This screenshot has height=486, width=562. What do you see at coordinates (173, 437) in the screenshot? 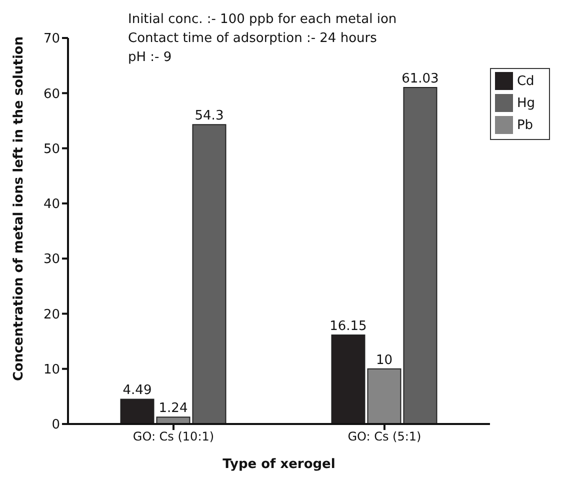
I see `x-tick-label: GO: Cs (10:1)` at bounding box center [173, 437].